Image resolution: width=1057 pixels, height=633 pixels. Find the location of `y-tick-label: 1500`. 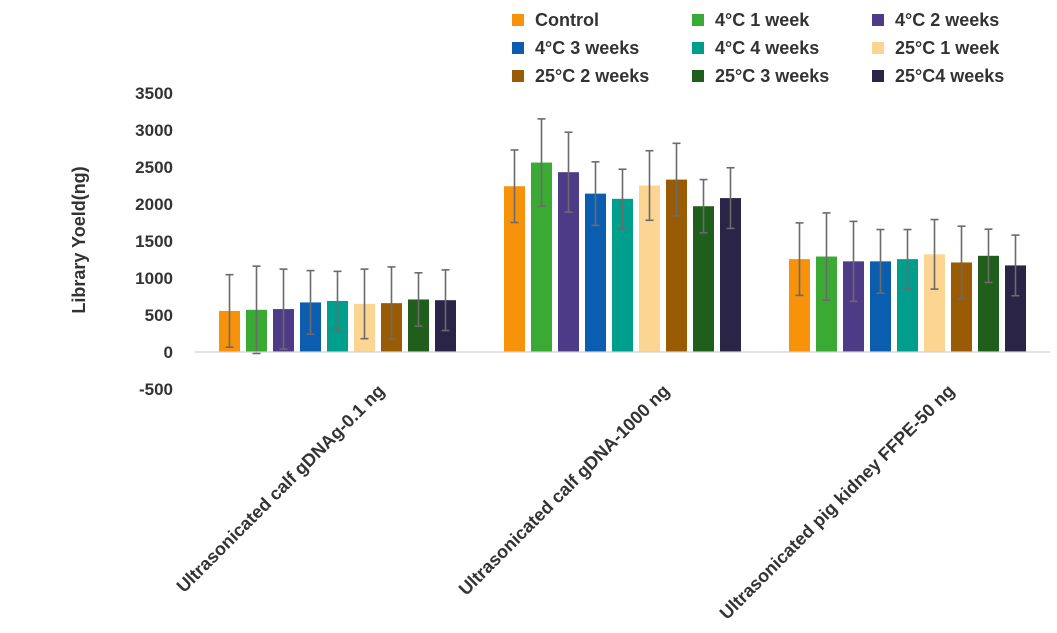

y-tick-label: 1500 is located at coordinates (154, 241).